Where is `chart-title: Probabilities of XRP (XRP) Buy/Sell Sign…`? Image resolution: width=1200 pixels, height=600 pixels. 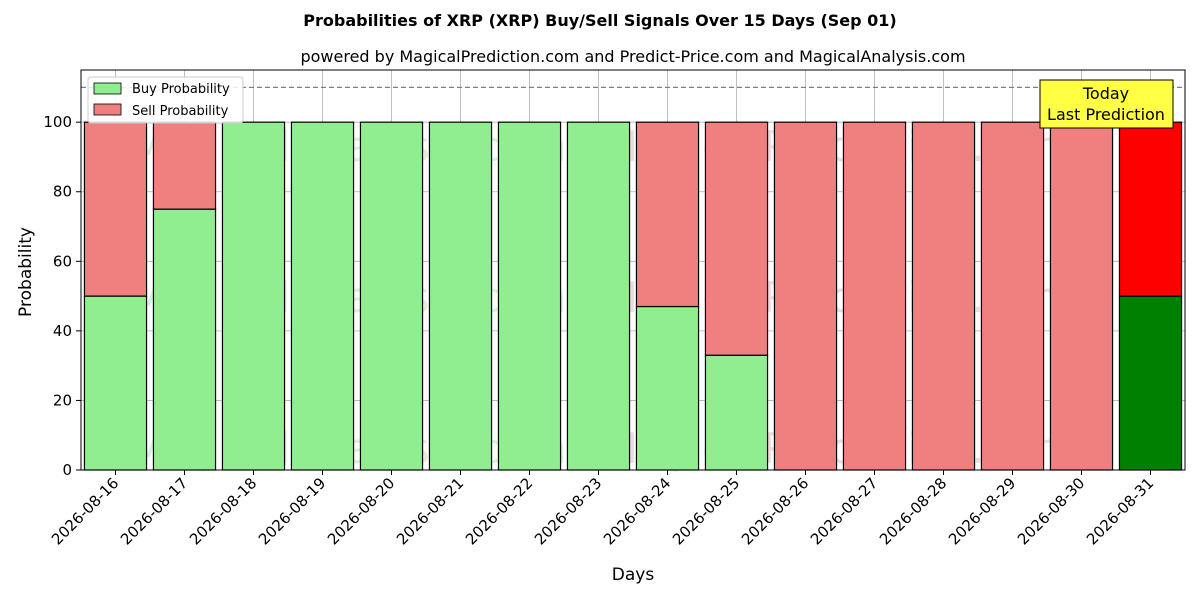 chart-title: Probabilities of XRP (XRP) Buy/Sell Sign… is located at coordinates (599, 20).